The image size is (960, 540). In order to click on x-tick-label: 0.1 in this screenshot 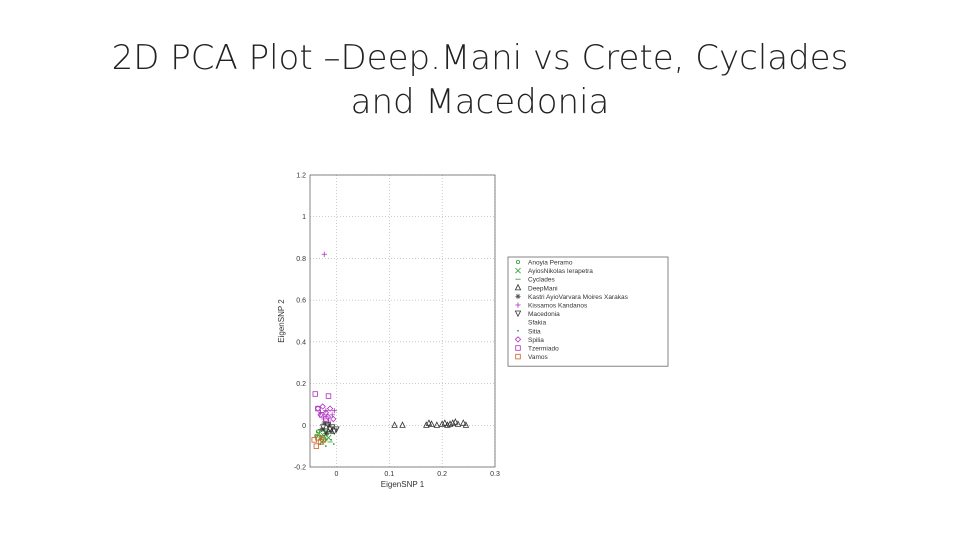, I will do `click(389, 474)`.